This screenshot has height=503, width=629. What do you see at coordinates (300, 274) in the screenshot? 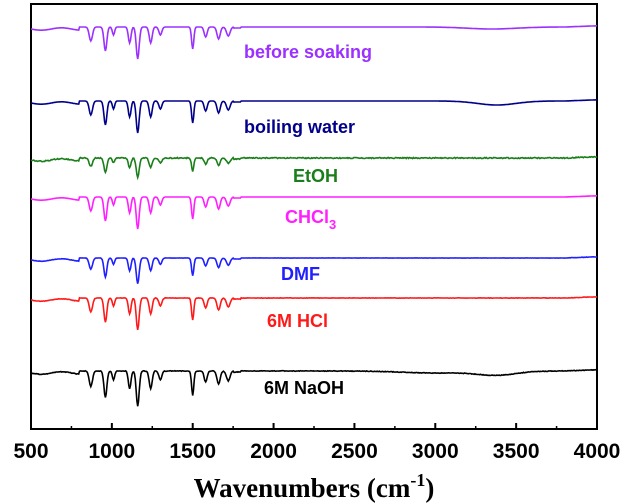
I see `series-label-dmf: DMF` at bounding box center [300, 274].